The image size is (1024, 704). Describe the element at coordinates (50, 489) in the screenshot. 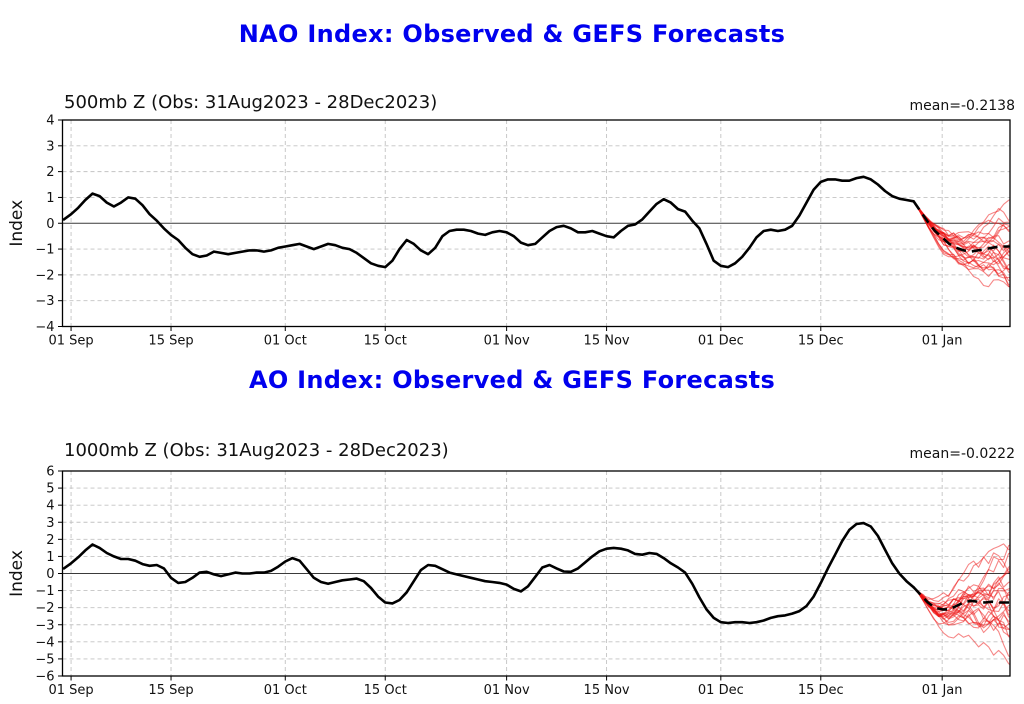

I see `y-tick-label: 5` at that location.